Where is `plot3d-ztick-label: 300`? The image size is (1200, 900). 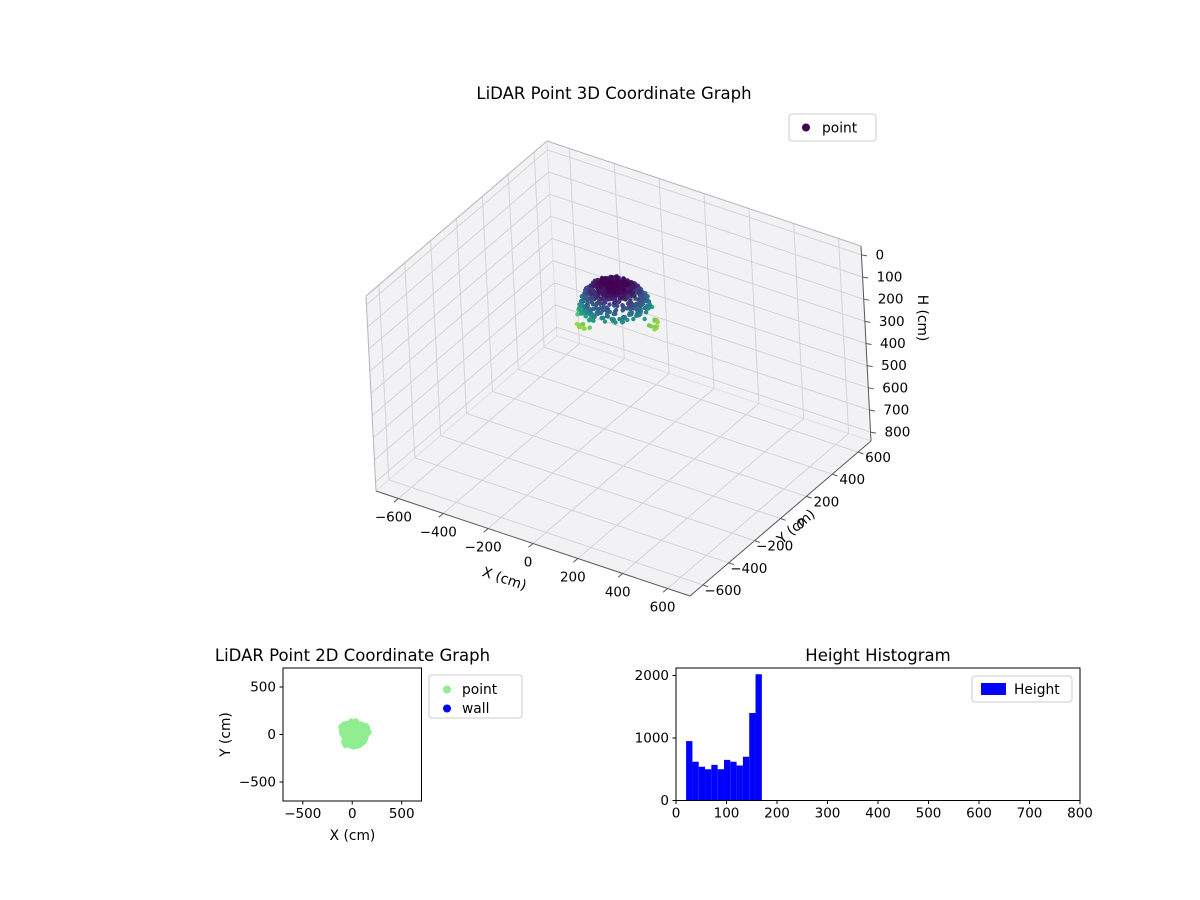 plot3d-ztick-label: 300 is located at coordinates (892, 322).